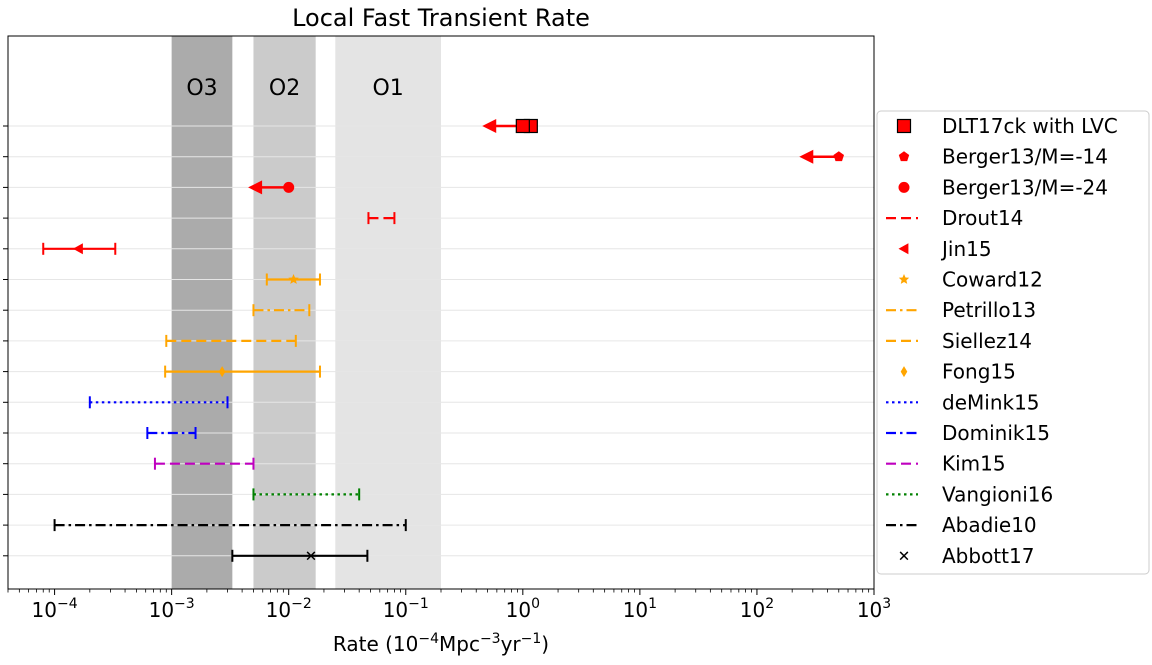  I want to click on legend-item-dlt17ck-with-lvc: DLT17ck with LVC, so click(1007, 126).